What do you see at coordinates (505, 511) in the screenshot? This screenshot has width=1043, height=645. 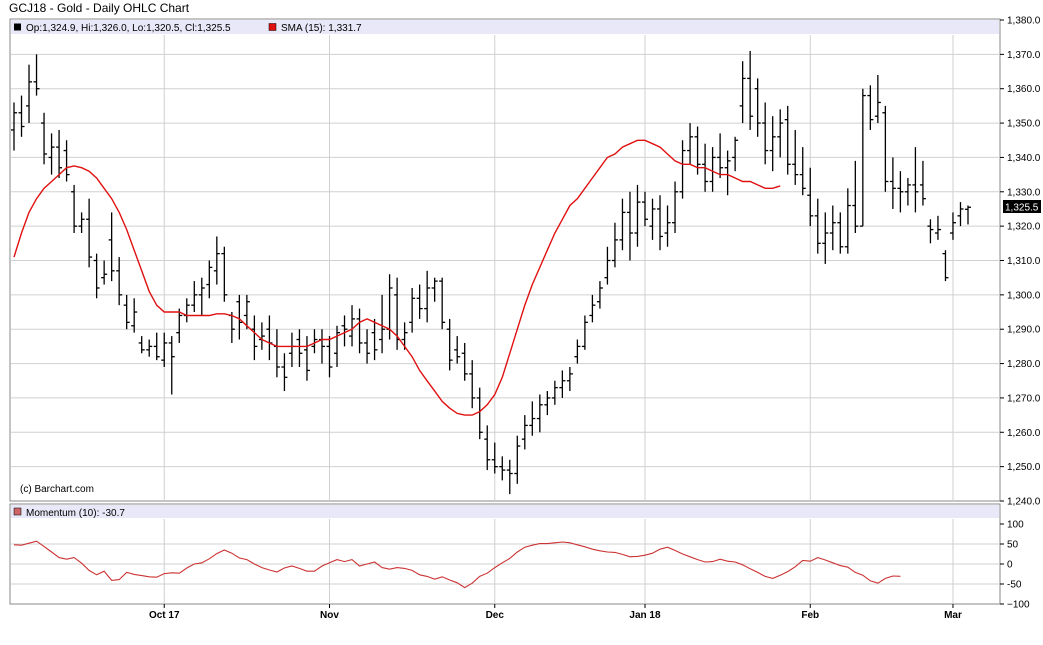 I see `momentum-legend-bar` at bounding box center [505, 511].